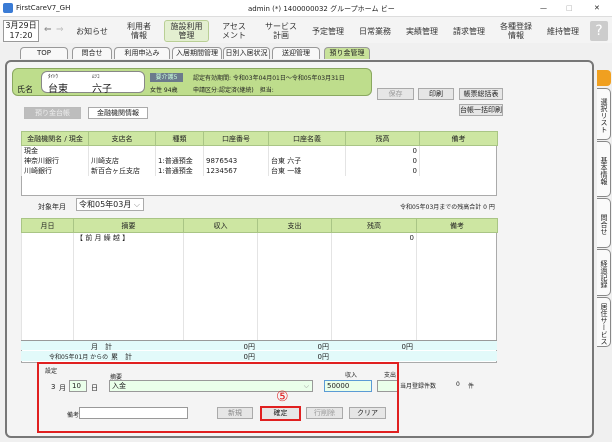  What do you see at coordinates (44, 53) in the screenshot?
I see `tab-top: TOP` at bounding box center [44, 53].